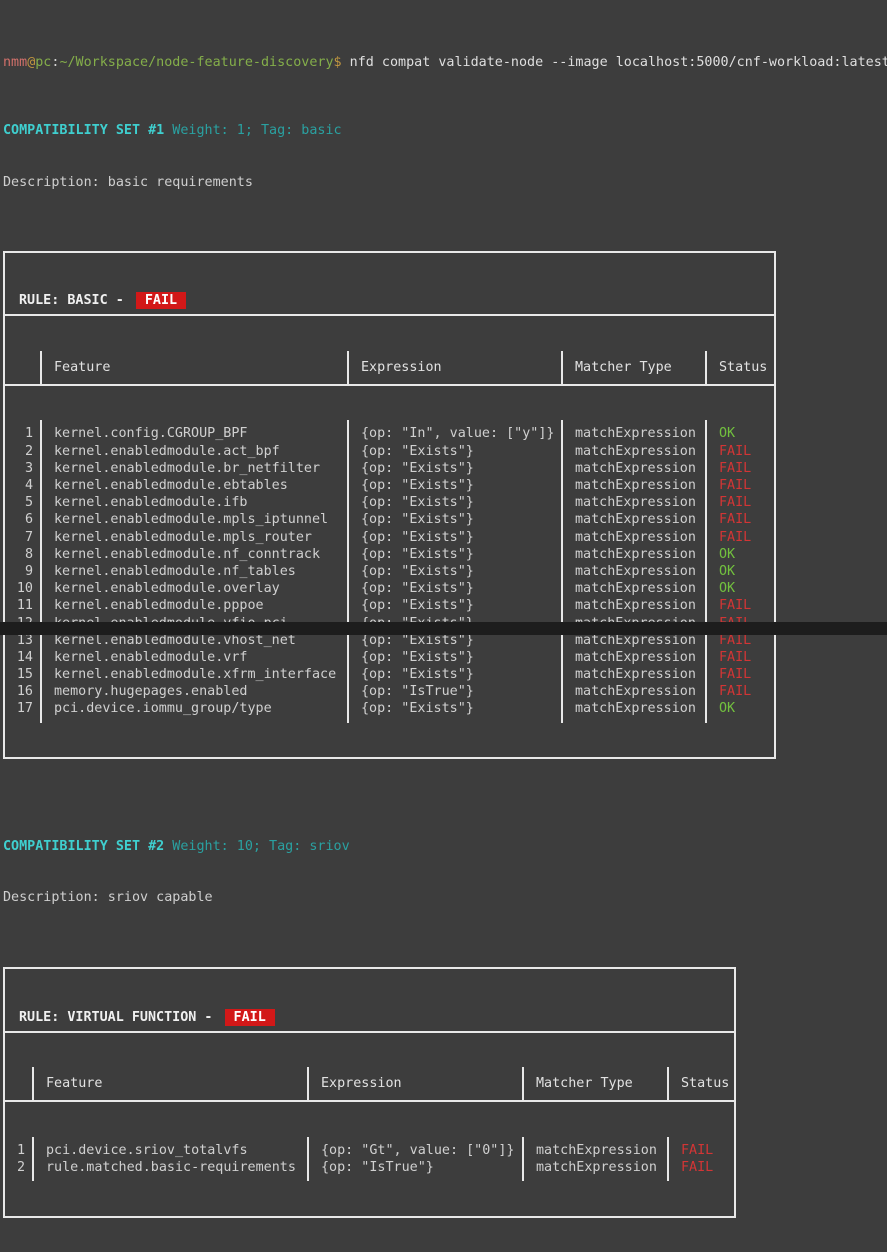  I want to click on table-cell-num: 5, so click(19, 502).